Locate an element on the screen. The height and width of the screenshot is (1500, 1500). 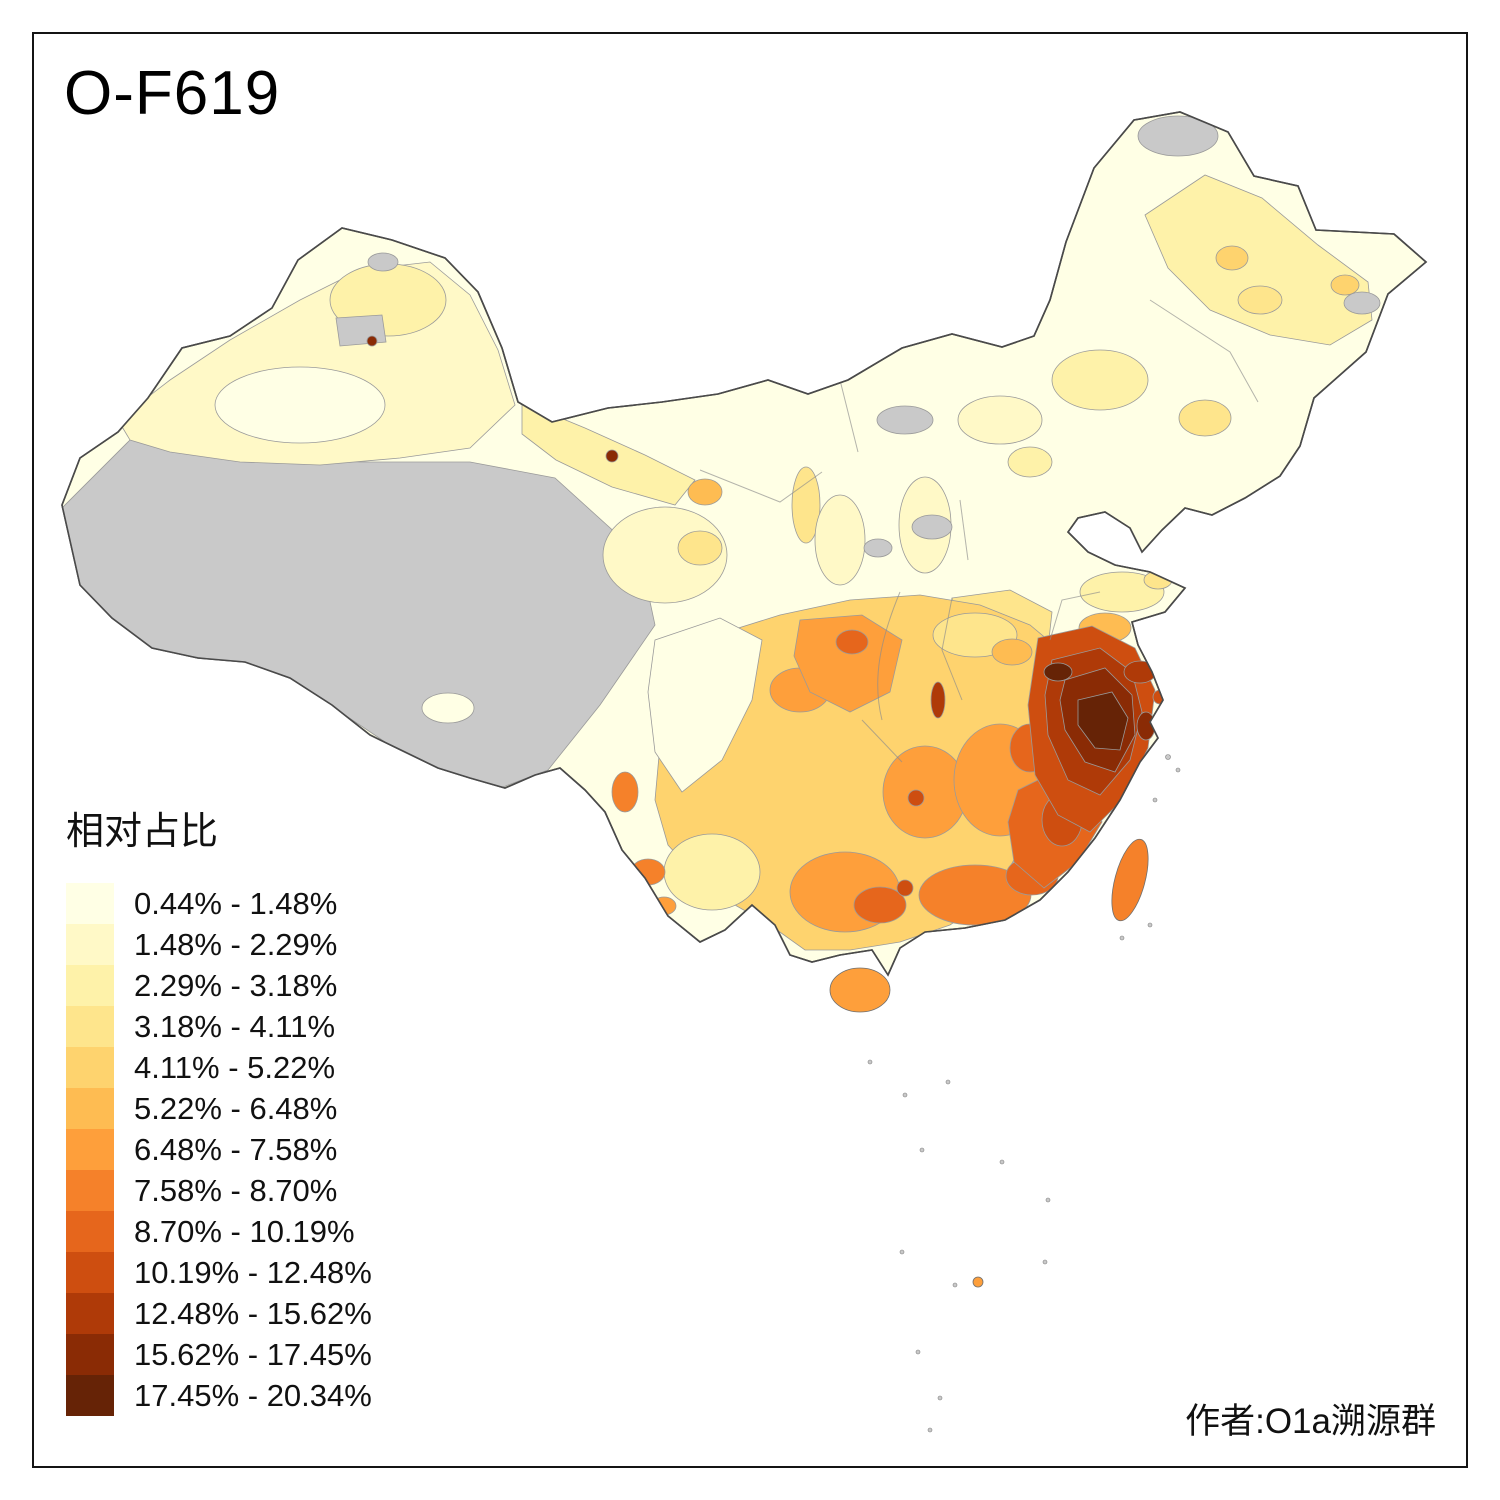
legend-label: 10.19% - 12.48% is located at coordinates (253, 1272).